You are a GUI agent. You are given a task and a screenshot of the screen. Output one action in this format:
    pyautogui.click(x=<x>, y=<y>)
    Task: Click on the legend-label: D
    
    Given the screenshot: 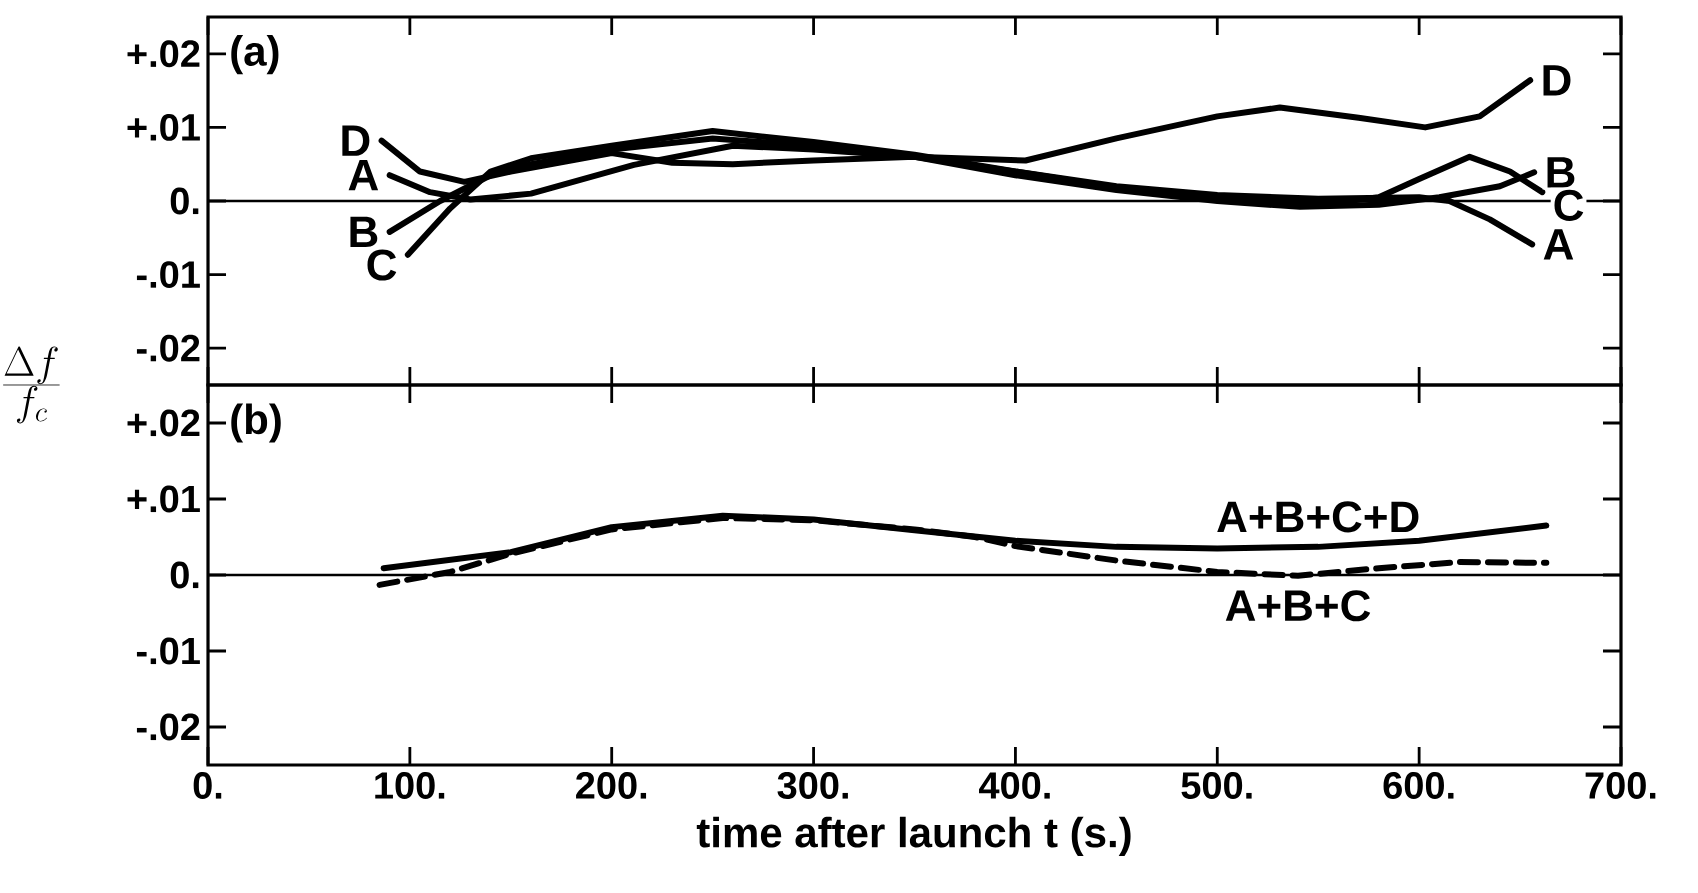 What is the action you would take?
    pyautogui.click(x=1557, y=80)
    